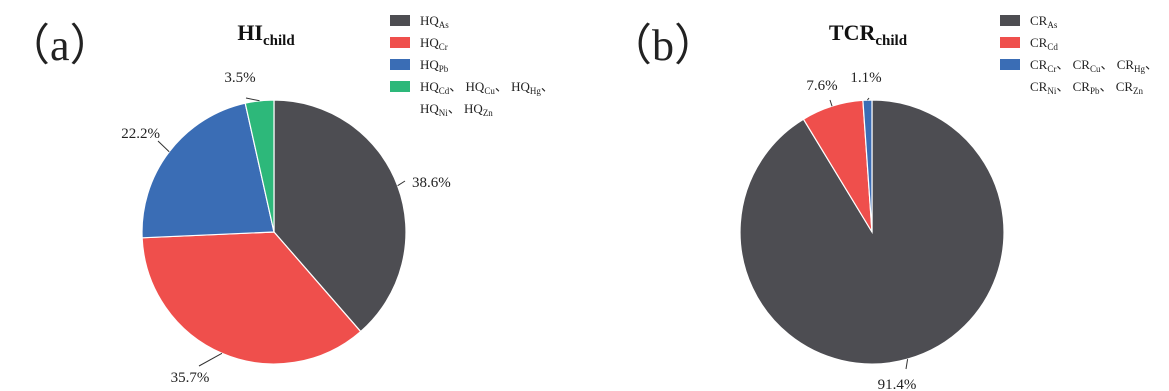 Image resolution: width=1169 pixels, height=391 pixels. I want to click on legend-label: CRCd​, so click(1044, 43).